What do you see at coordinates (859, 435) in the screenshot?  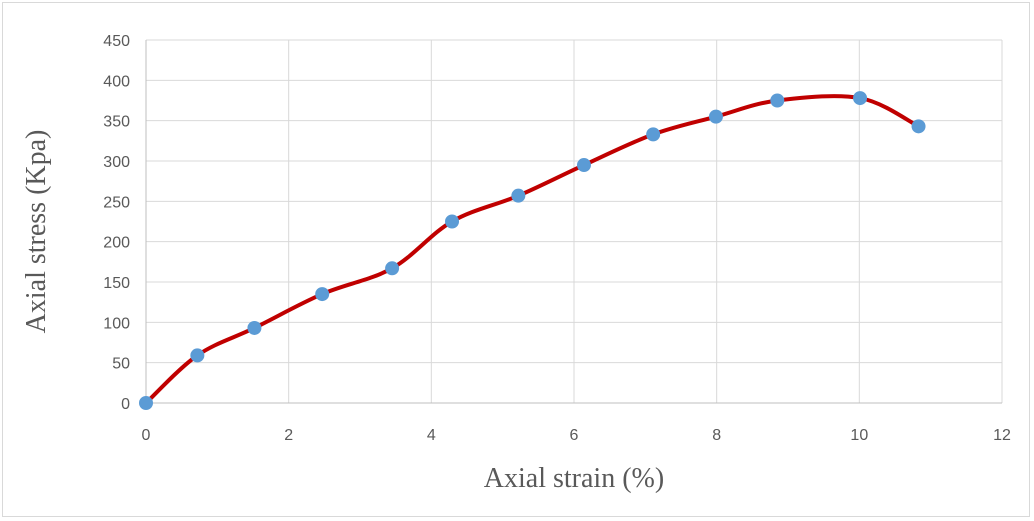 I see `x-tick-label: 10` at bounding box center [859, 435].